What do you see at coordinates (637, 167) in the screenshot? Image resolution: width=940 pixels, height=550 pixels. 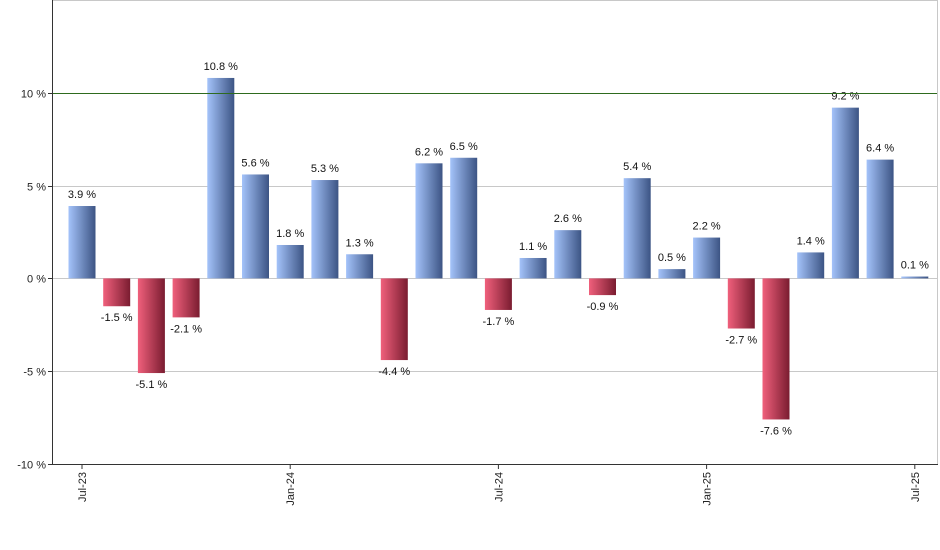 I see `bar-value-label: 5.4 %` at bounding box center [637, 167].